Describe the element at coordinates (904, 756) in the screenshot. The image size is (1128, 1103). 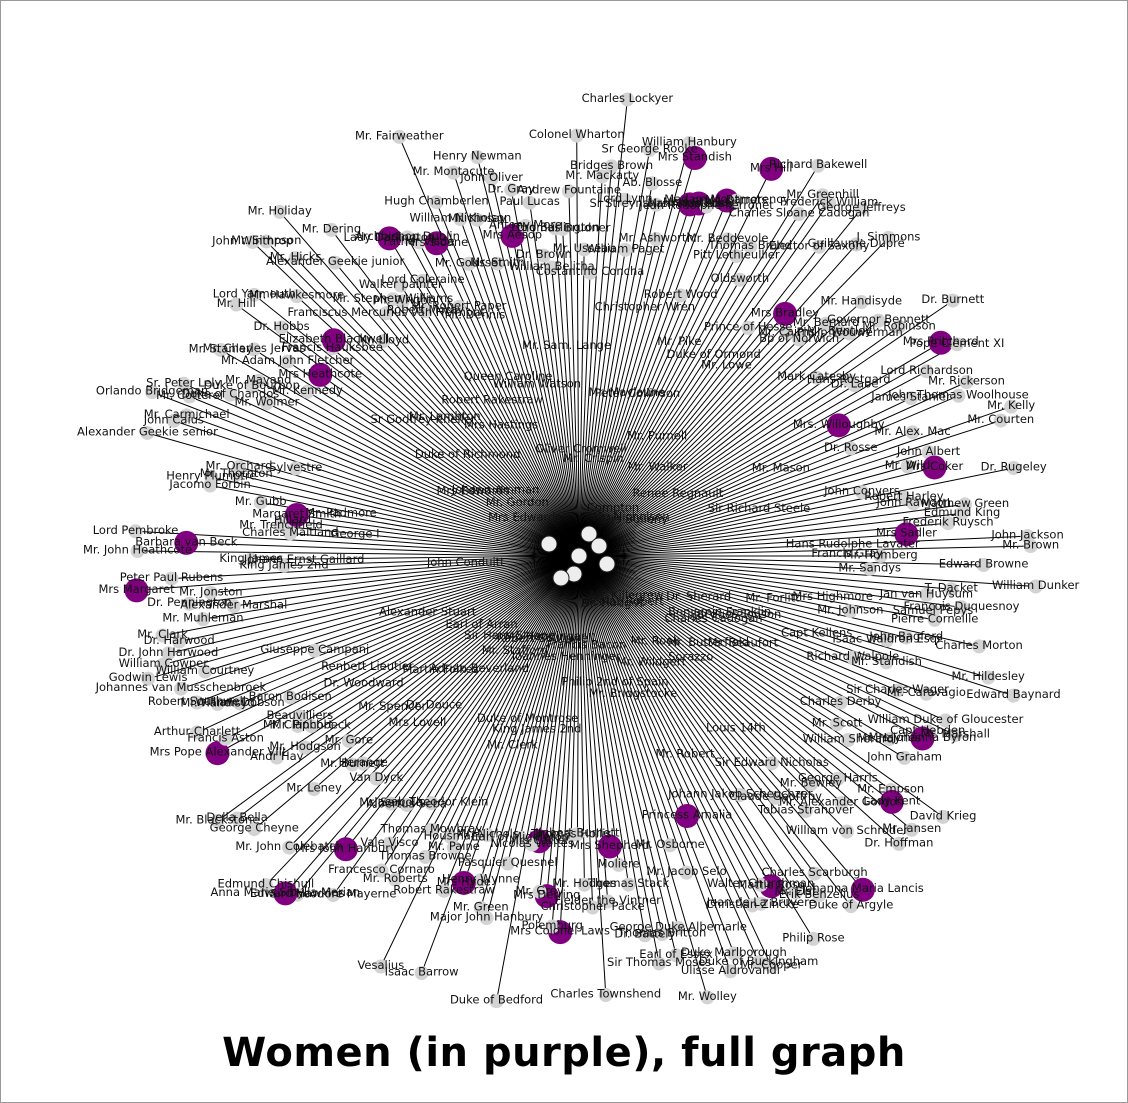
I see `node-label: John Graham` at that location.